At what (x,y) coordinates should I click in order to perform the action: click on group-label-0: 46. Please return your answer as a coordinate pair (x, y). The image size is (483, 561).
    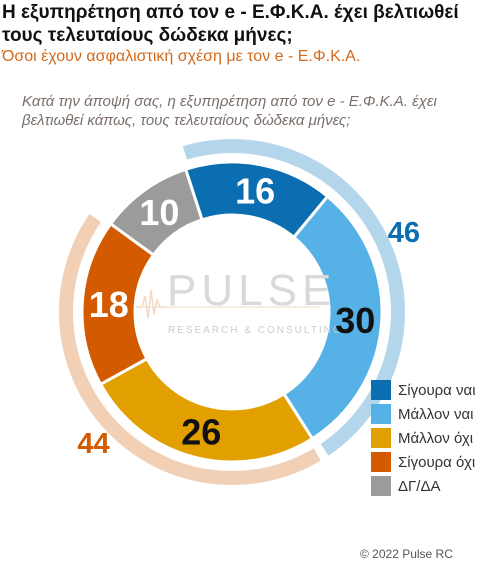
    Looking at the image, I should click on (404, 233).